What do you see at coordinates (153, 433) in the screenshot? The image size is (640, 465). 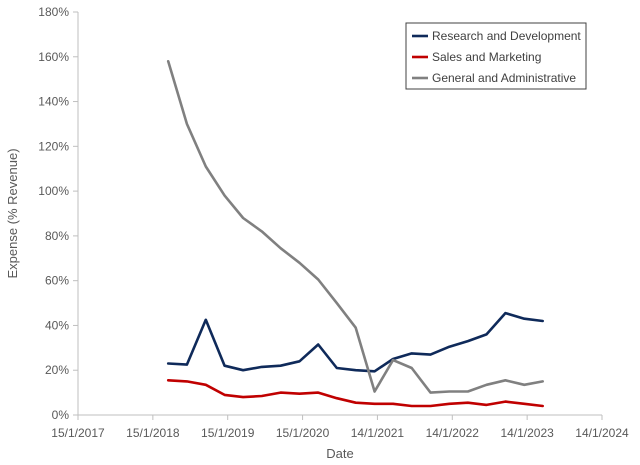 I see `x-tick-label: 15/1/2018` at bounding box center [153, 433].